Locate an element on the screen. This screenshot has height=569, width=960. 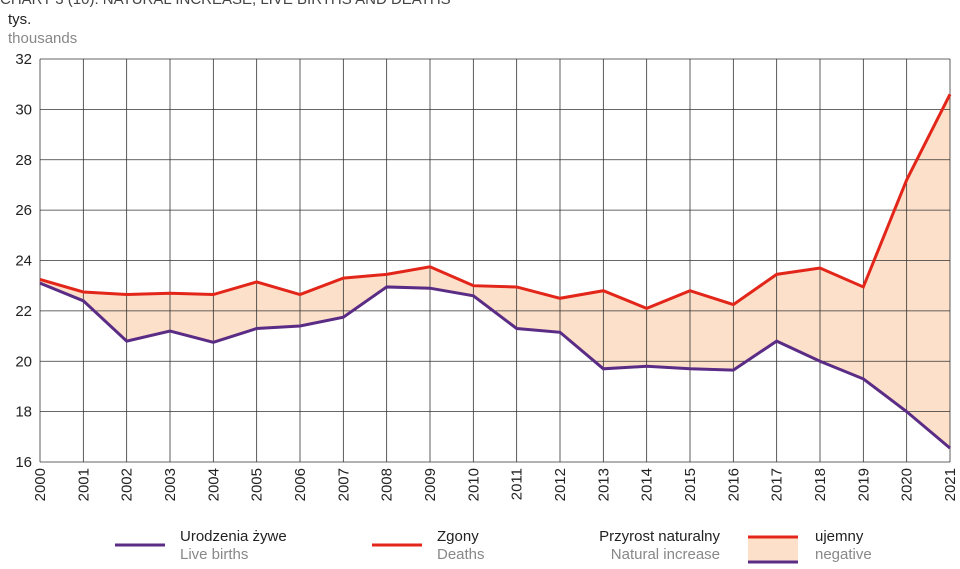
x-tick-label: 2002 is located at coordinates (127, 484).